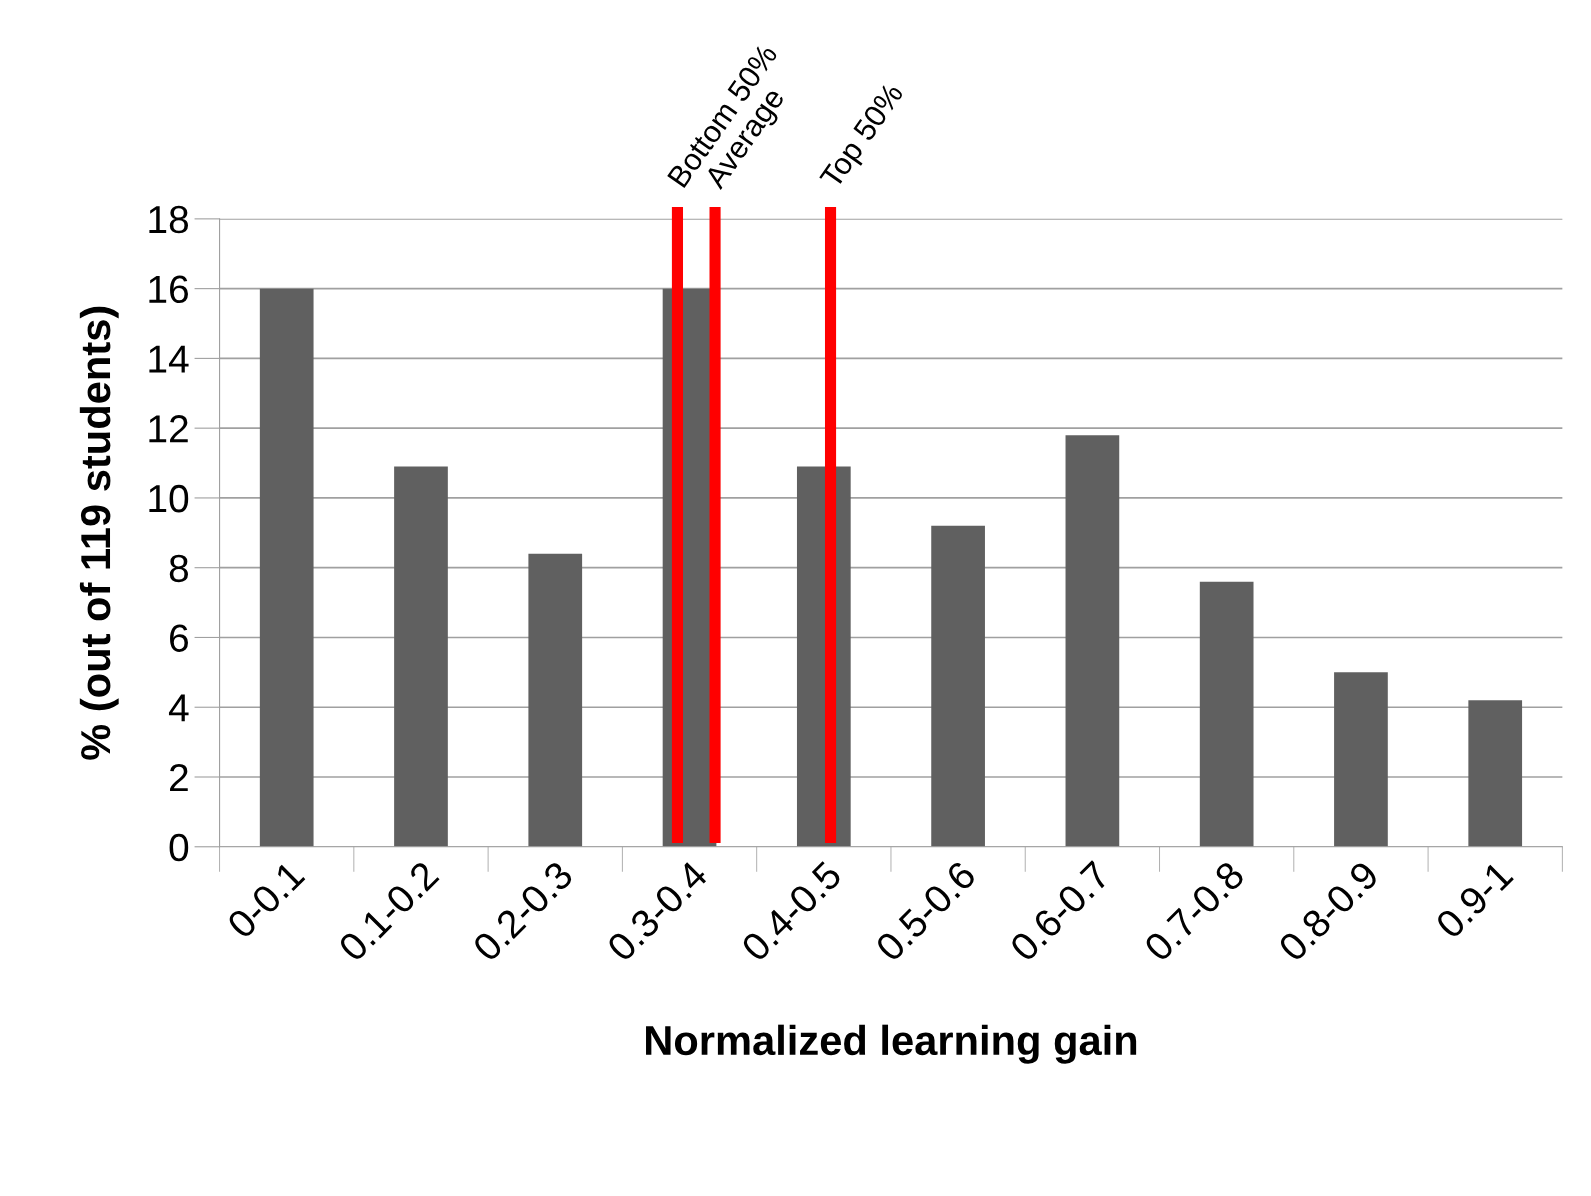 Image resolution: width=1591 pixels, height=1196 pixels. What do you see at coordinates (179, 568) in the screenshot?
I see `y-tick-label: 8` at bounding box center [179, 568].